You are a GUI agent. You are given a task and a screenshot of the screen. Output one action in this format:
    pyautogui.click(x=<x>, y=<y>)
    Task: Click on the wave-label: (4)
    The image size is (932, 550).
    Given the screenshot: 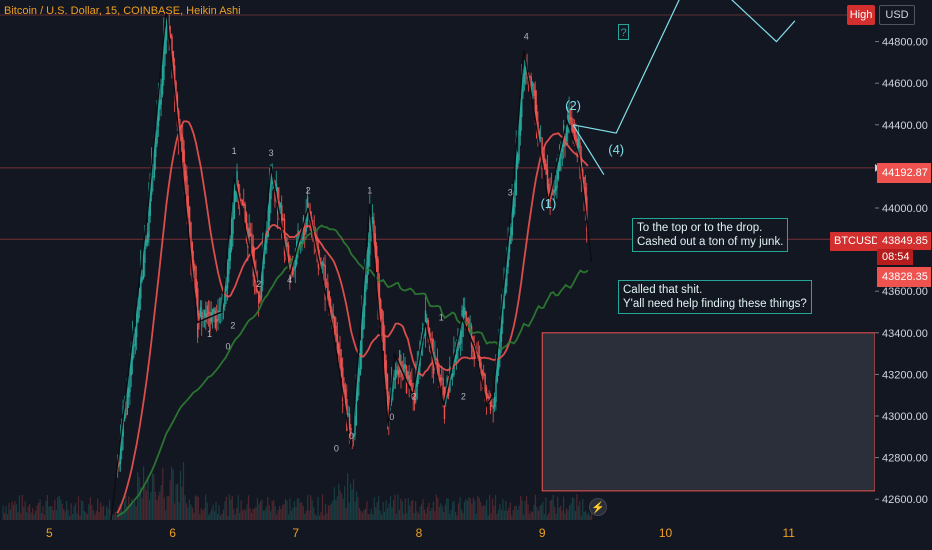 What is the action you would take?
    pyautogui.click(x=616, y=149)
    